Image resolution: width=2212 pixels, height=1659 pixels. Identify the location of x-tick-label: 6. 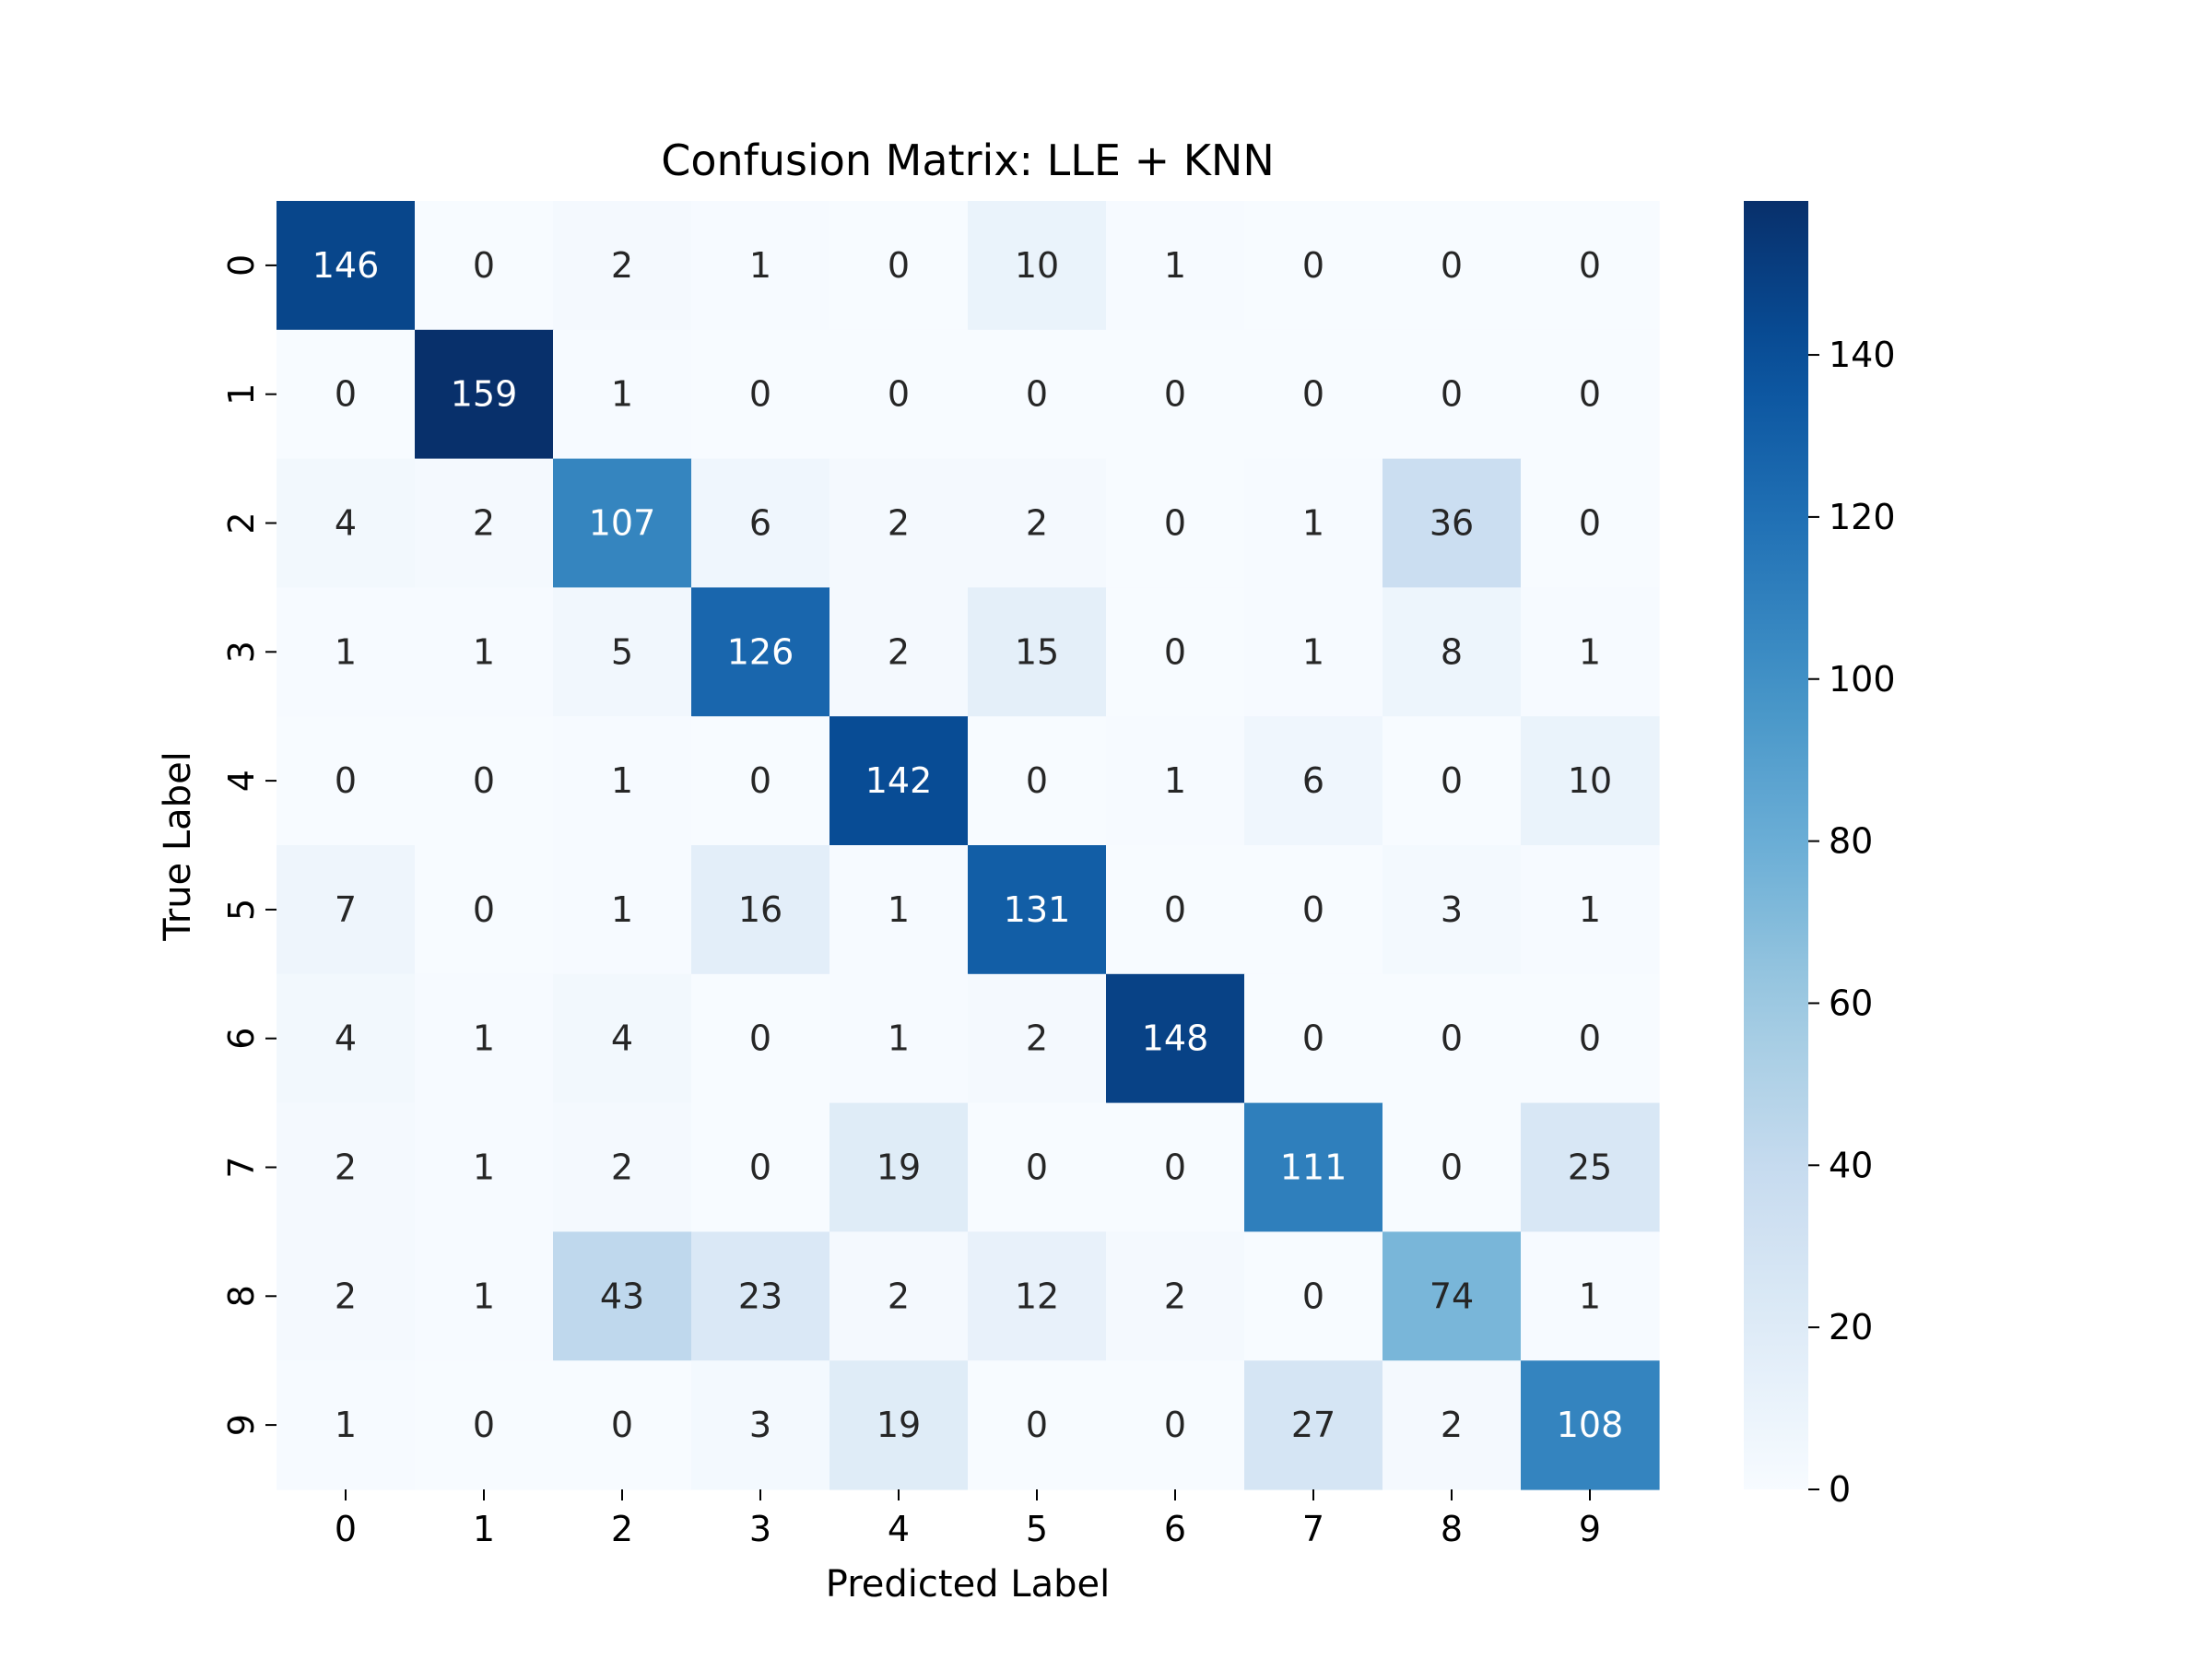
(1175, 1529).